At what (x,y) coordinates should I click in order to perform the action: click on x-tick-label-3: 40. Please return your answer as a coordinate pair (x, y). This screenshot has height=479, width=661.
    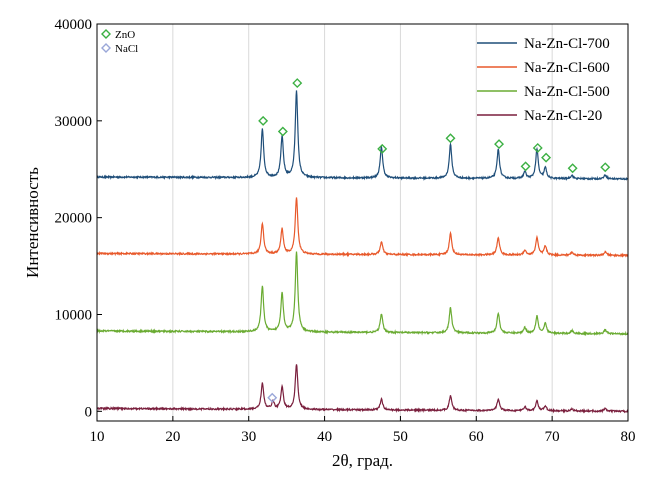
    Looking at the image, I should click on (324, 437).